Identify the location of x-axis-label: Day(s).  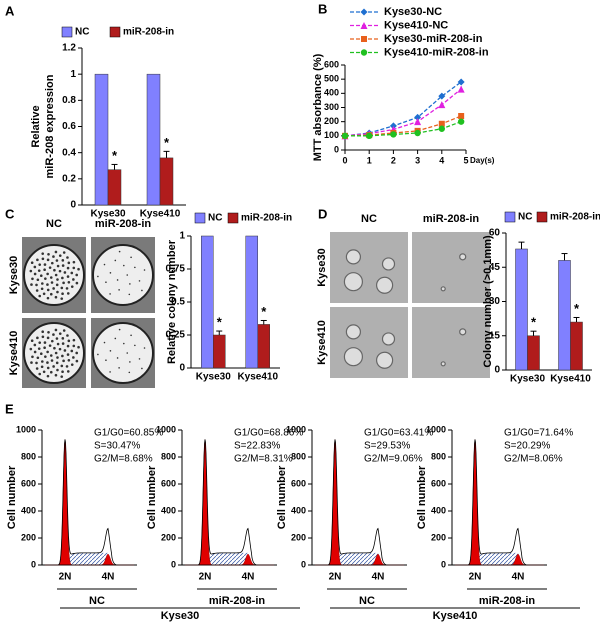
(482, 160).